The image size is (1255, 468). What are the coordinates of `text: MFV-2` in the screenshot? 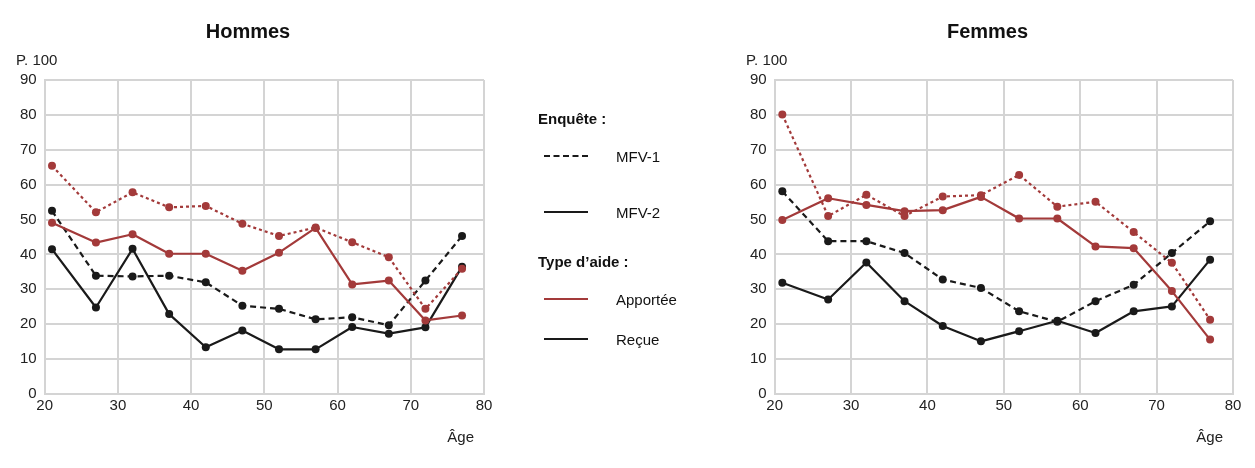 It's located at (638, 212).